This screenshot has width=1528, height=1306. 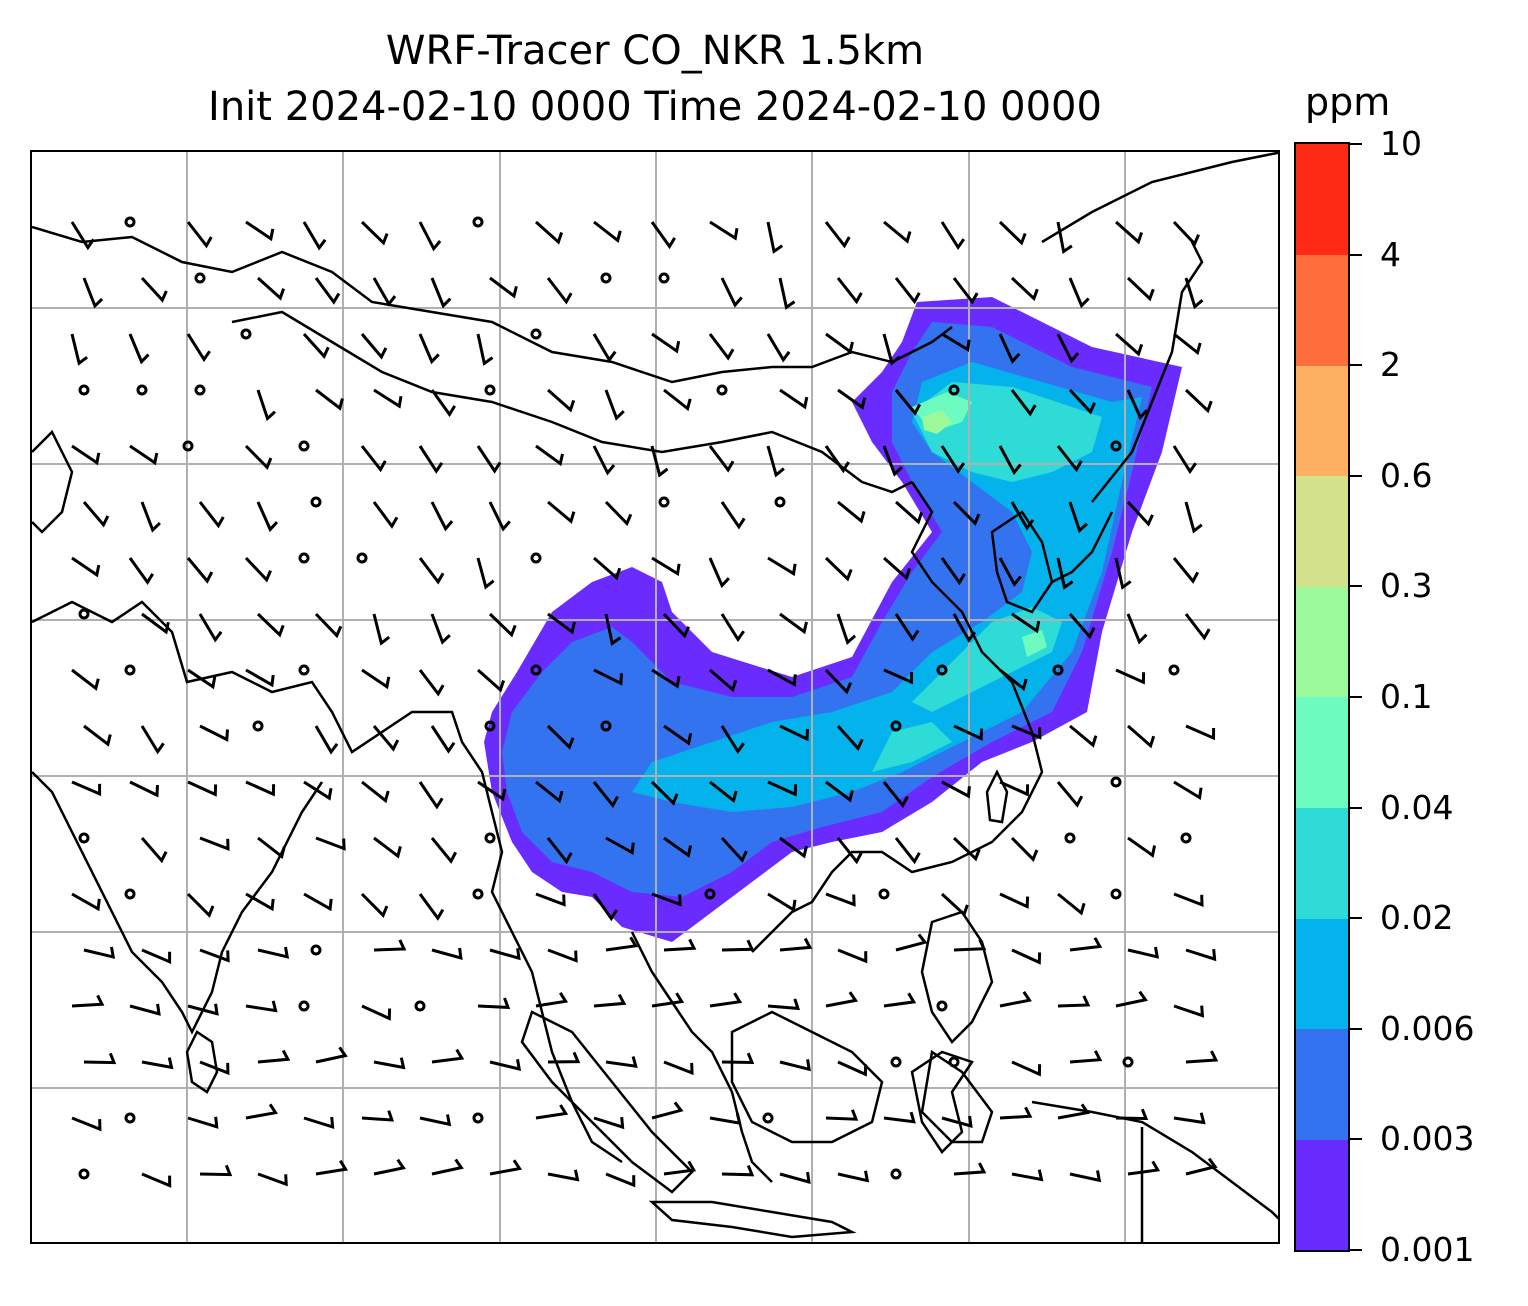 I want to click on colorbar-tick-label: 0.006, so click(x=1427, y=1028).